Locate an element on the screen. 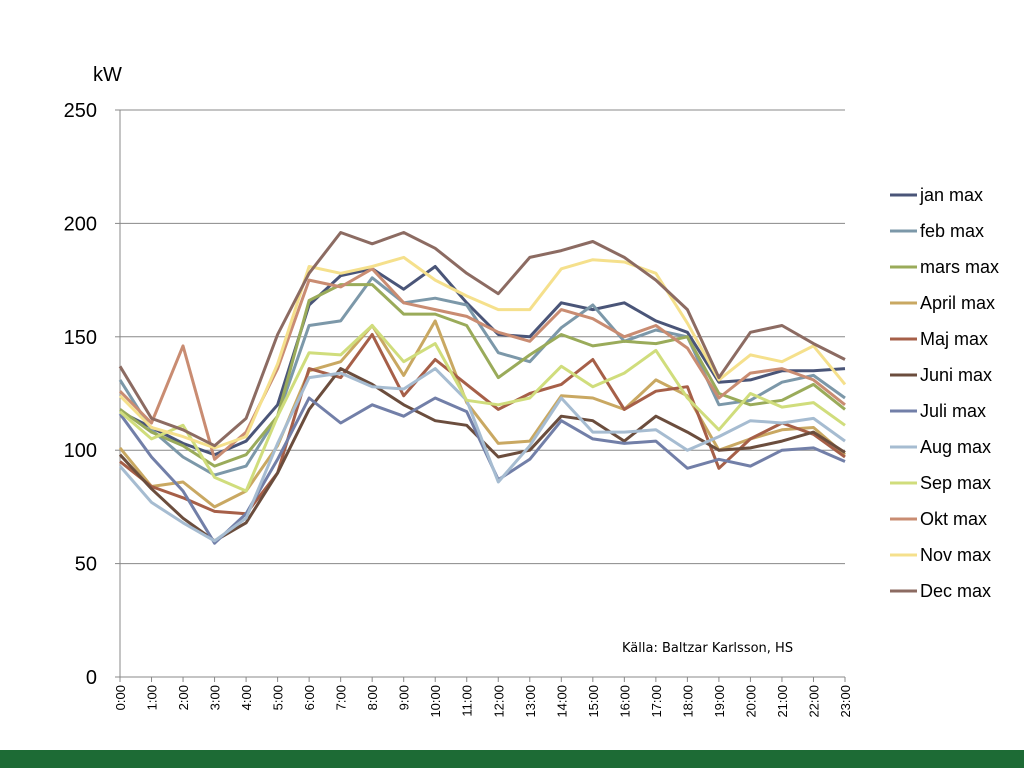  y-tick-label: 0 is located at coordinates (91, 678).